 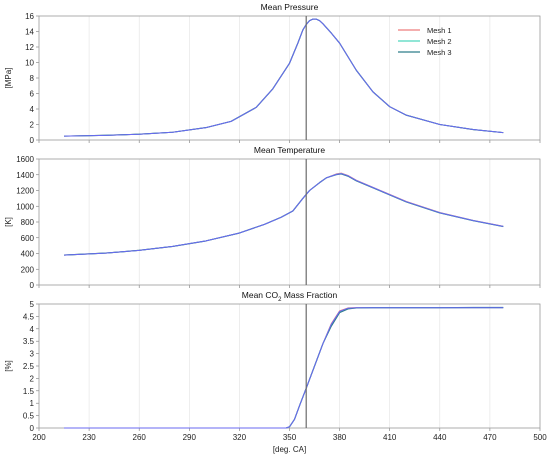 I want to click on x-tick-label: 260, so click(x=140, y=437).